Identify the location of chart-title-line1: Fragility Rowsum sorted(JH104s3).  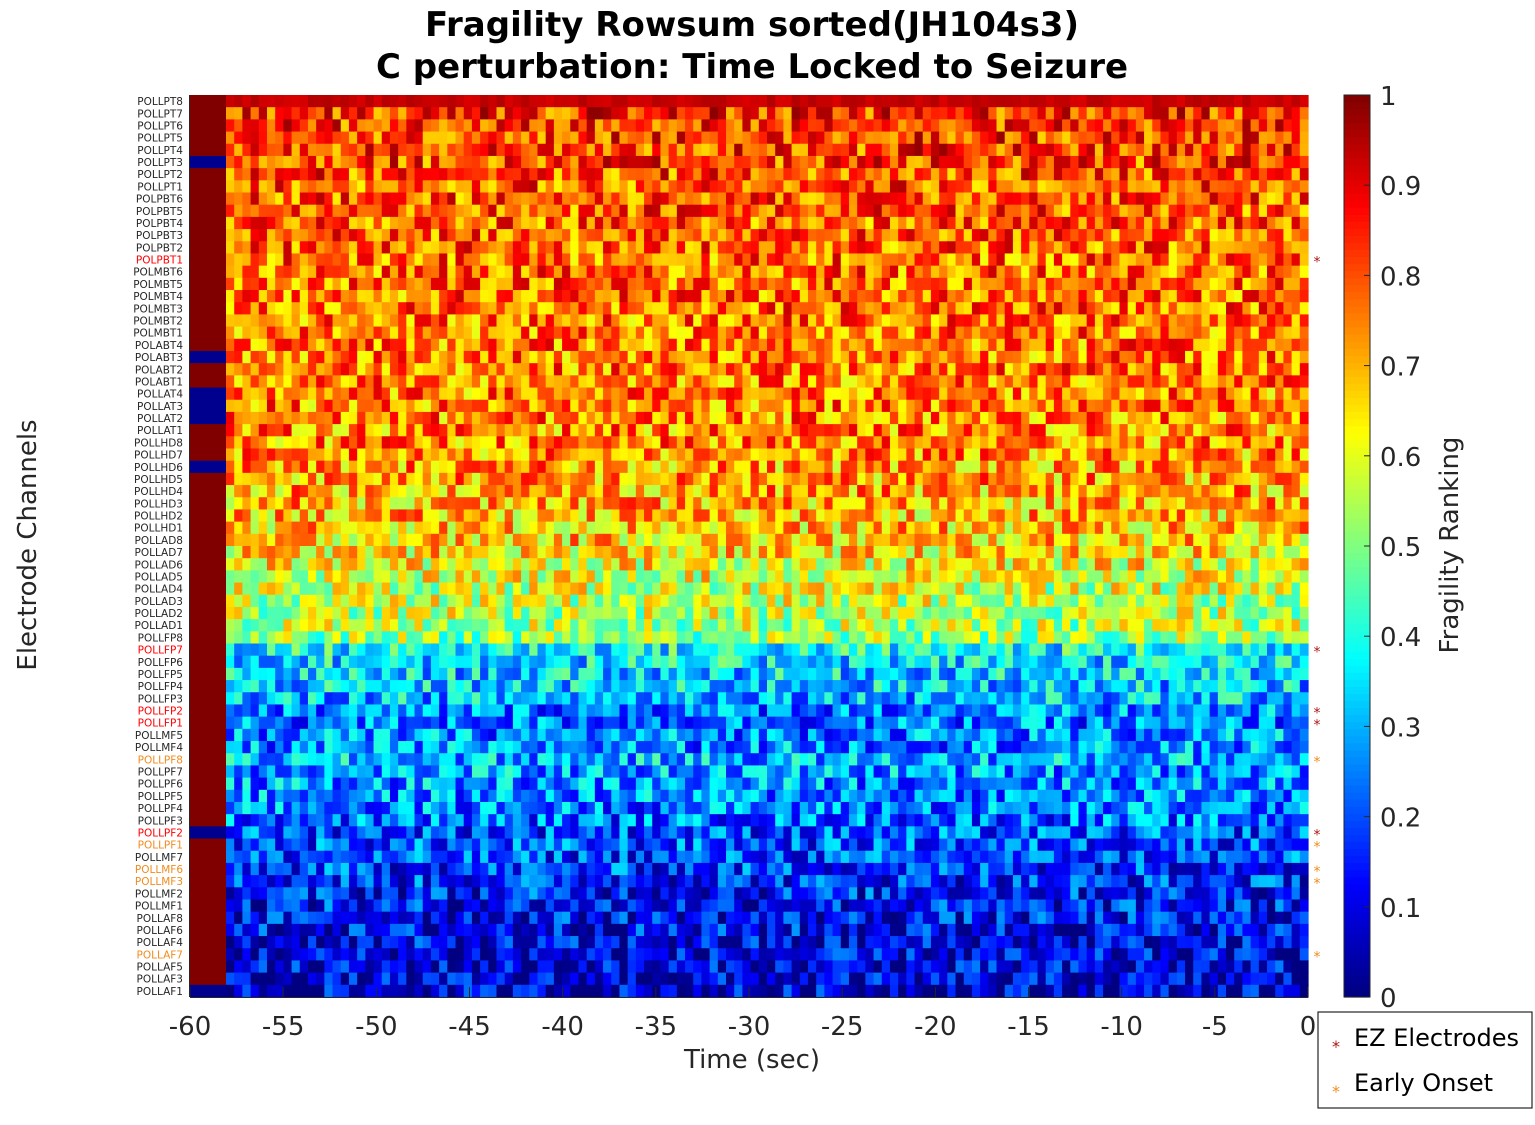
(752, 25).